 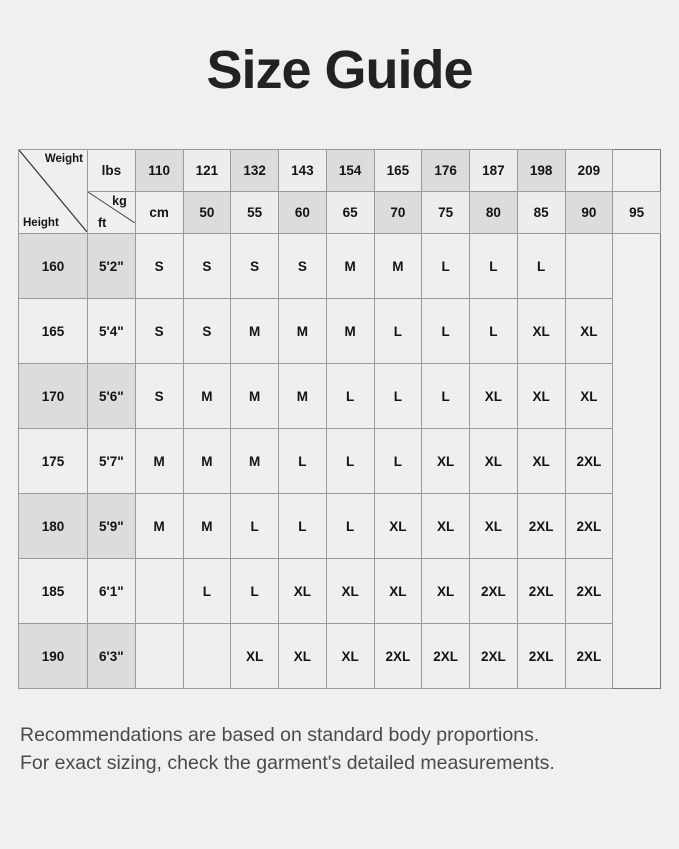 I want to click on height-ft-6: 6'3", so click(x=111, y=656).